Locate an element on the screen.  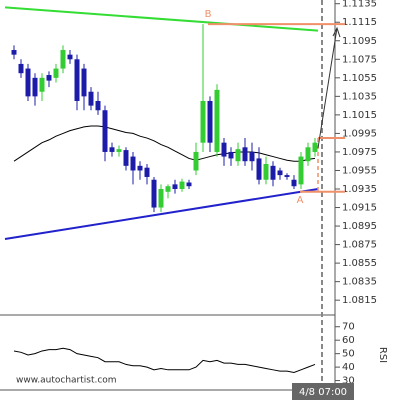
forecast-arrowhead is located at coordinates (336, 32).